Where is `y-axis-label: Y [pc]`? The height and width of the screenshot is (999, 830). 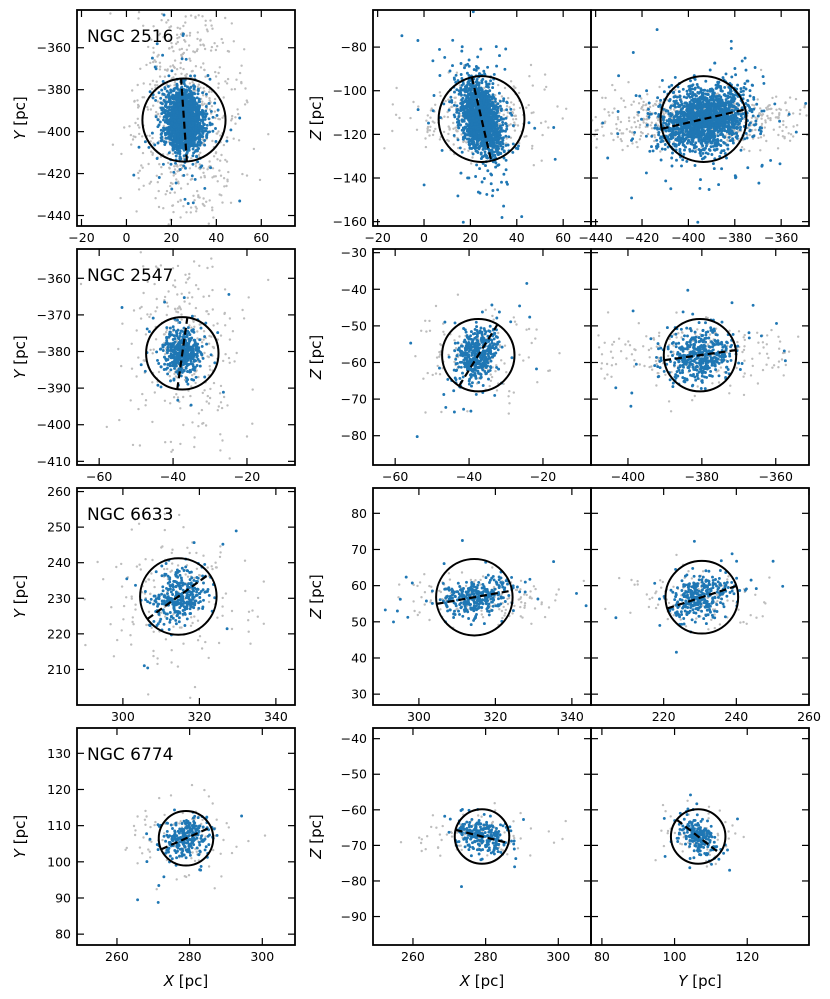
y-axis-label: Y [pc] is located at coordinates (20, 117).